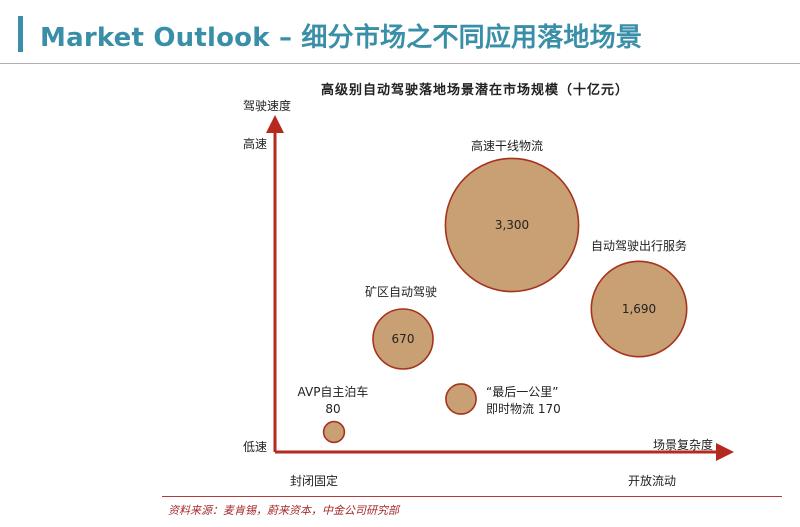 The height and width of the screenshot is (527, 800). I want to click on bubble-value-label: 1,690, so click(639, 309).